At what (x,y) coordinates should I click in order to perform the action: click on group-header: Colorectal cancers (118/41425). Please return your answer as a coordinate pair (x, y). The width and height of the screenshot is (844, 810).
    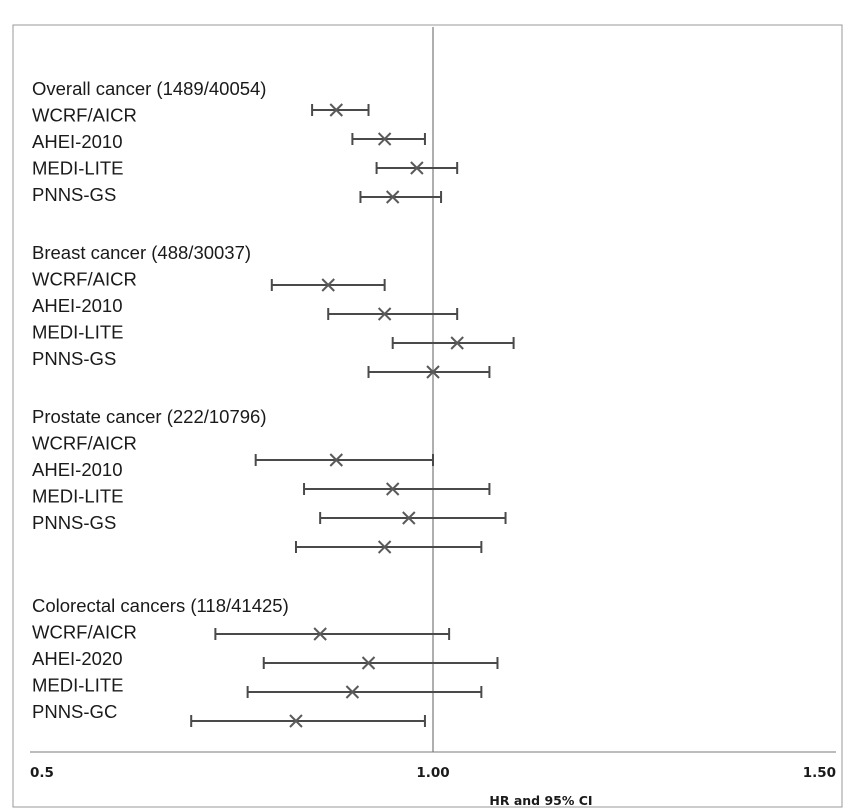
    Looking at the image, I should click on (160, 605).